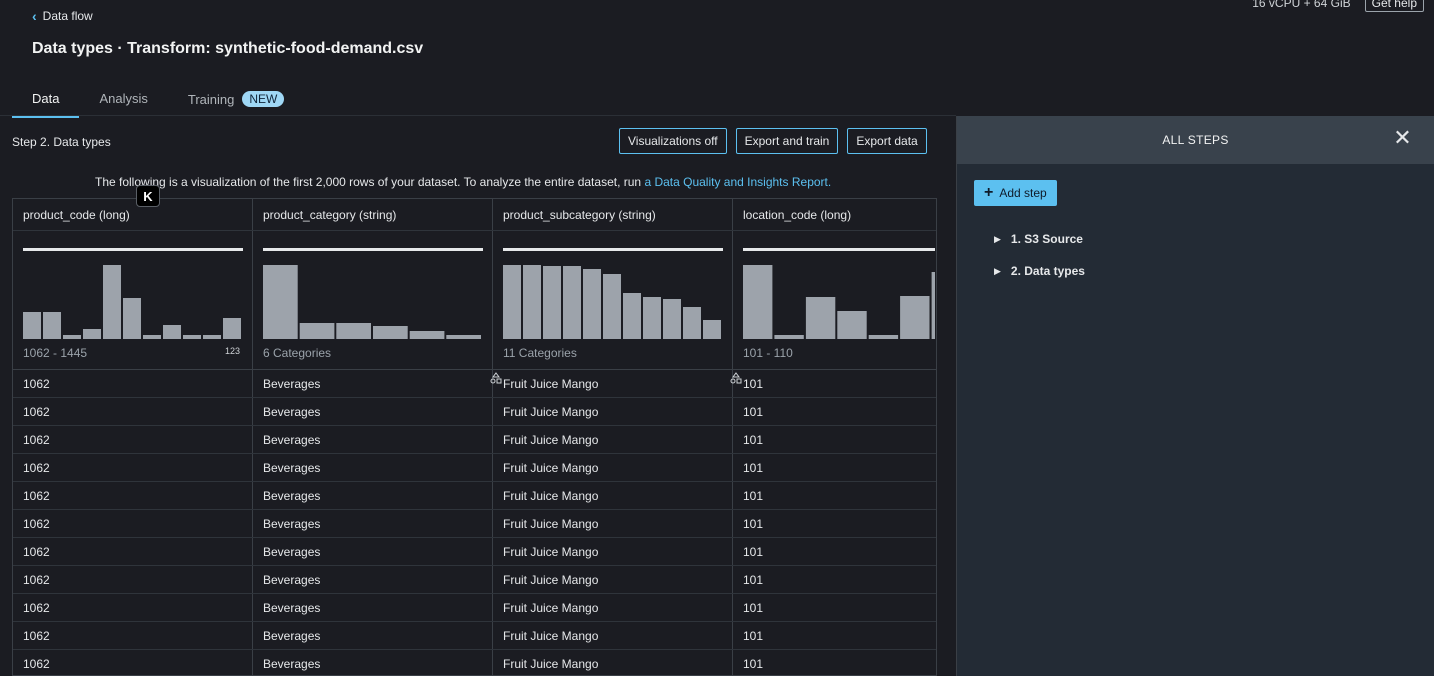 Image resolution: width=1434 pixels, height=676 pixels. What do you see at coordinates (236, 100) in the screenshot?
I see `tab-training: Training NEW` at bounding box center [236, 100].